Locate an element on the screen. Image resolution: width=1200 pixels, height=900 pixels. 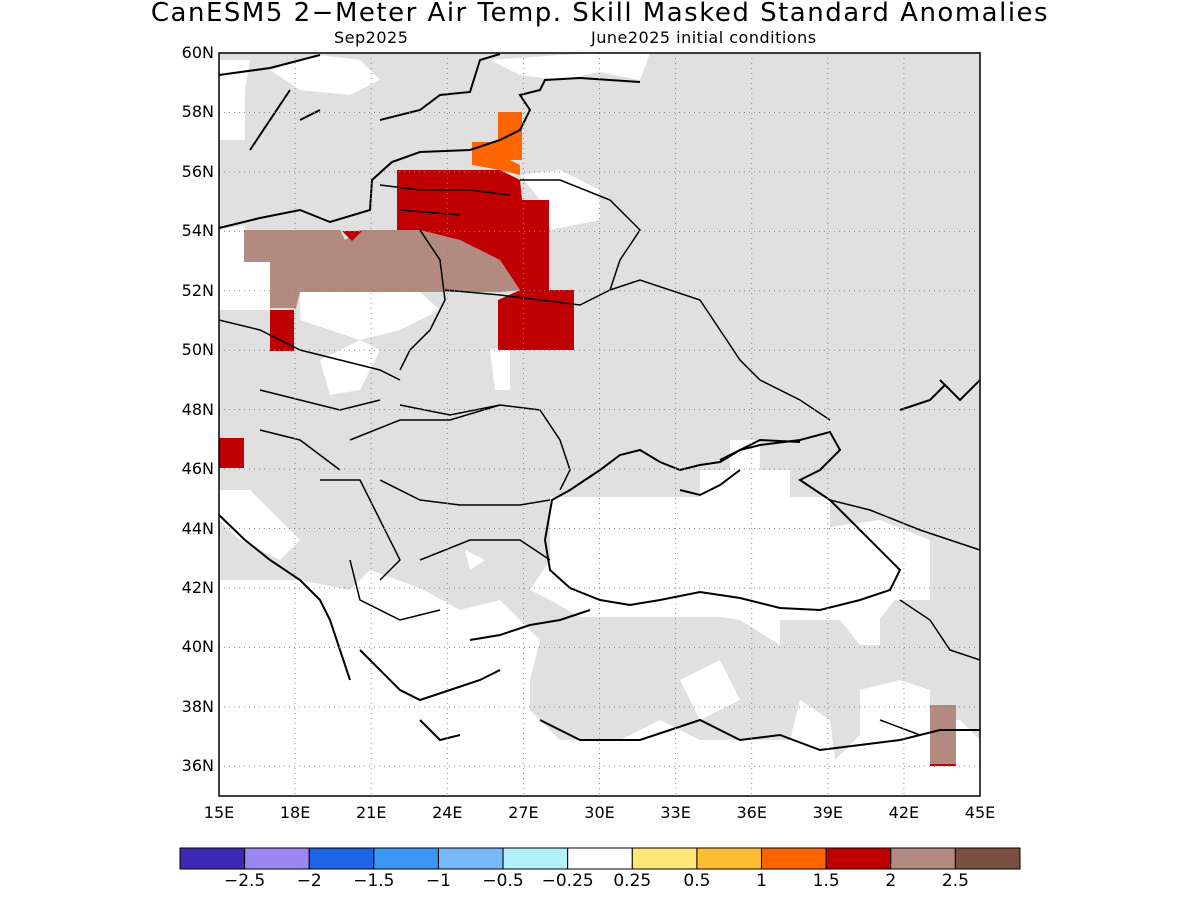
coastline-baltic is located at coordinates (429, 141).